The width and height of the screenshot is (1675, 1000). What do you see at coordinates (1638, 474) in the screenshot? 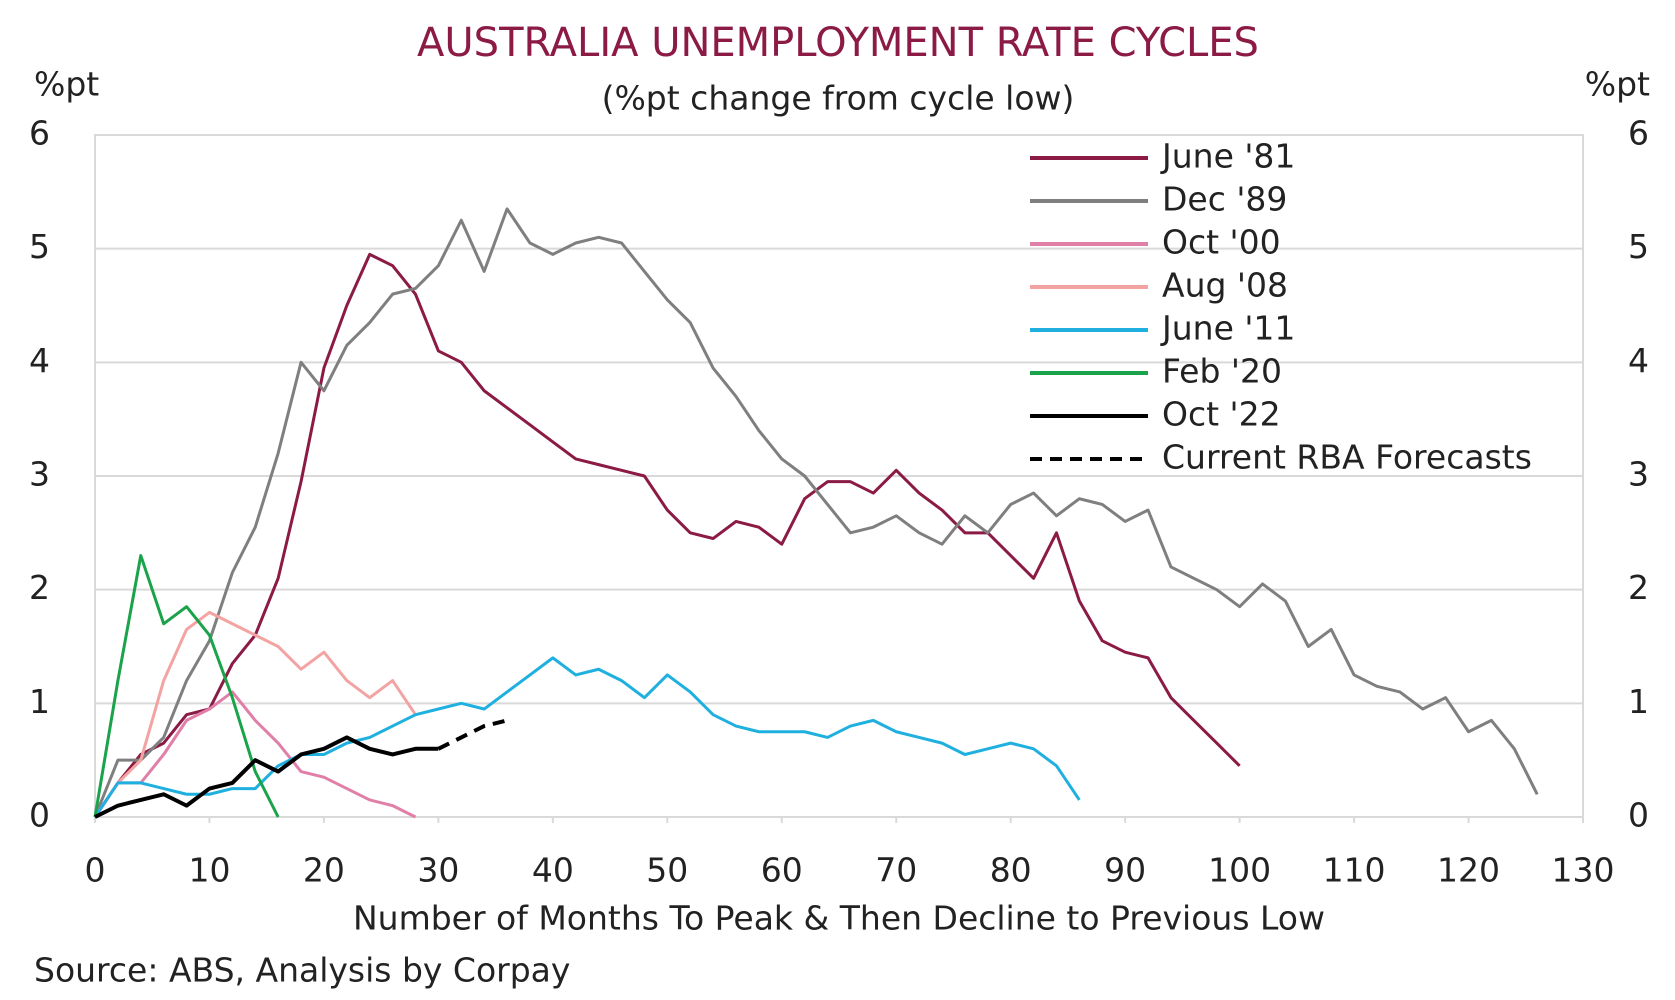
I see `y2-tick-label: 3` at bounding box center [1638, 474].